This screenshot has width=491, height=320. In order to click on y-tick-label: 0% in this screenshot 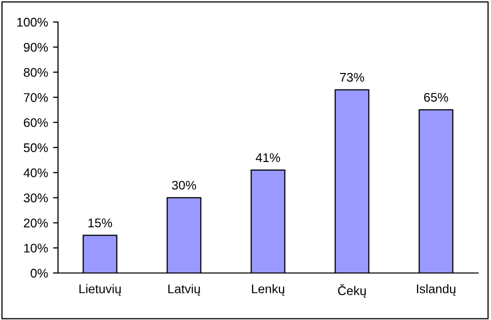, I will do `click(39, 273)`.